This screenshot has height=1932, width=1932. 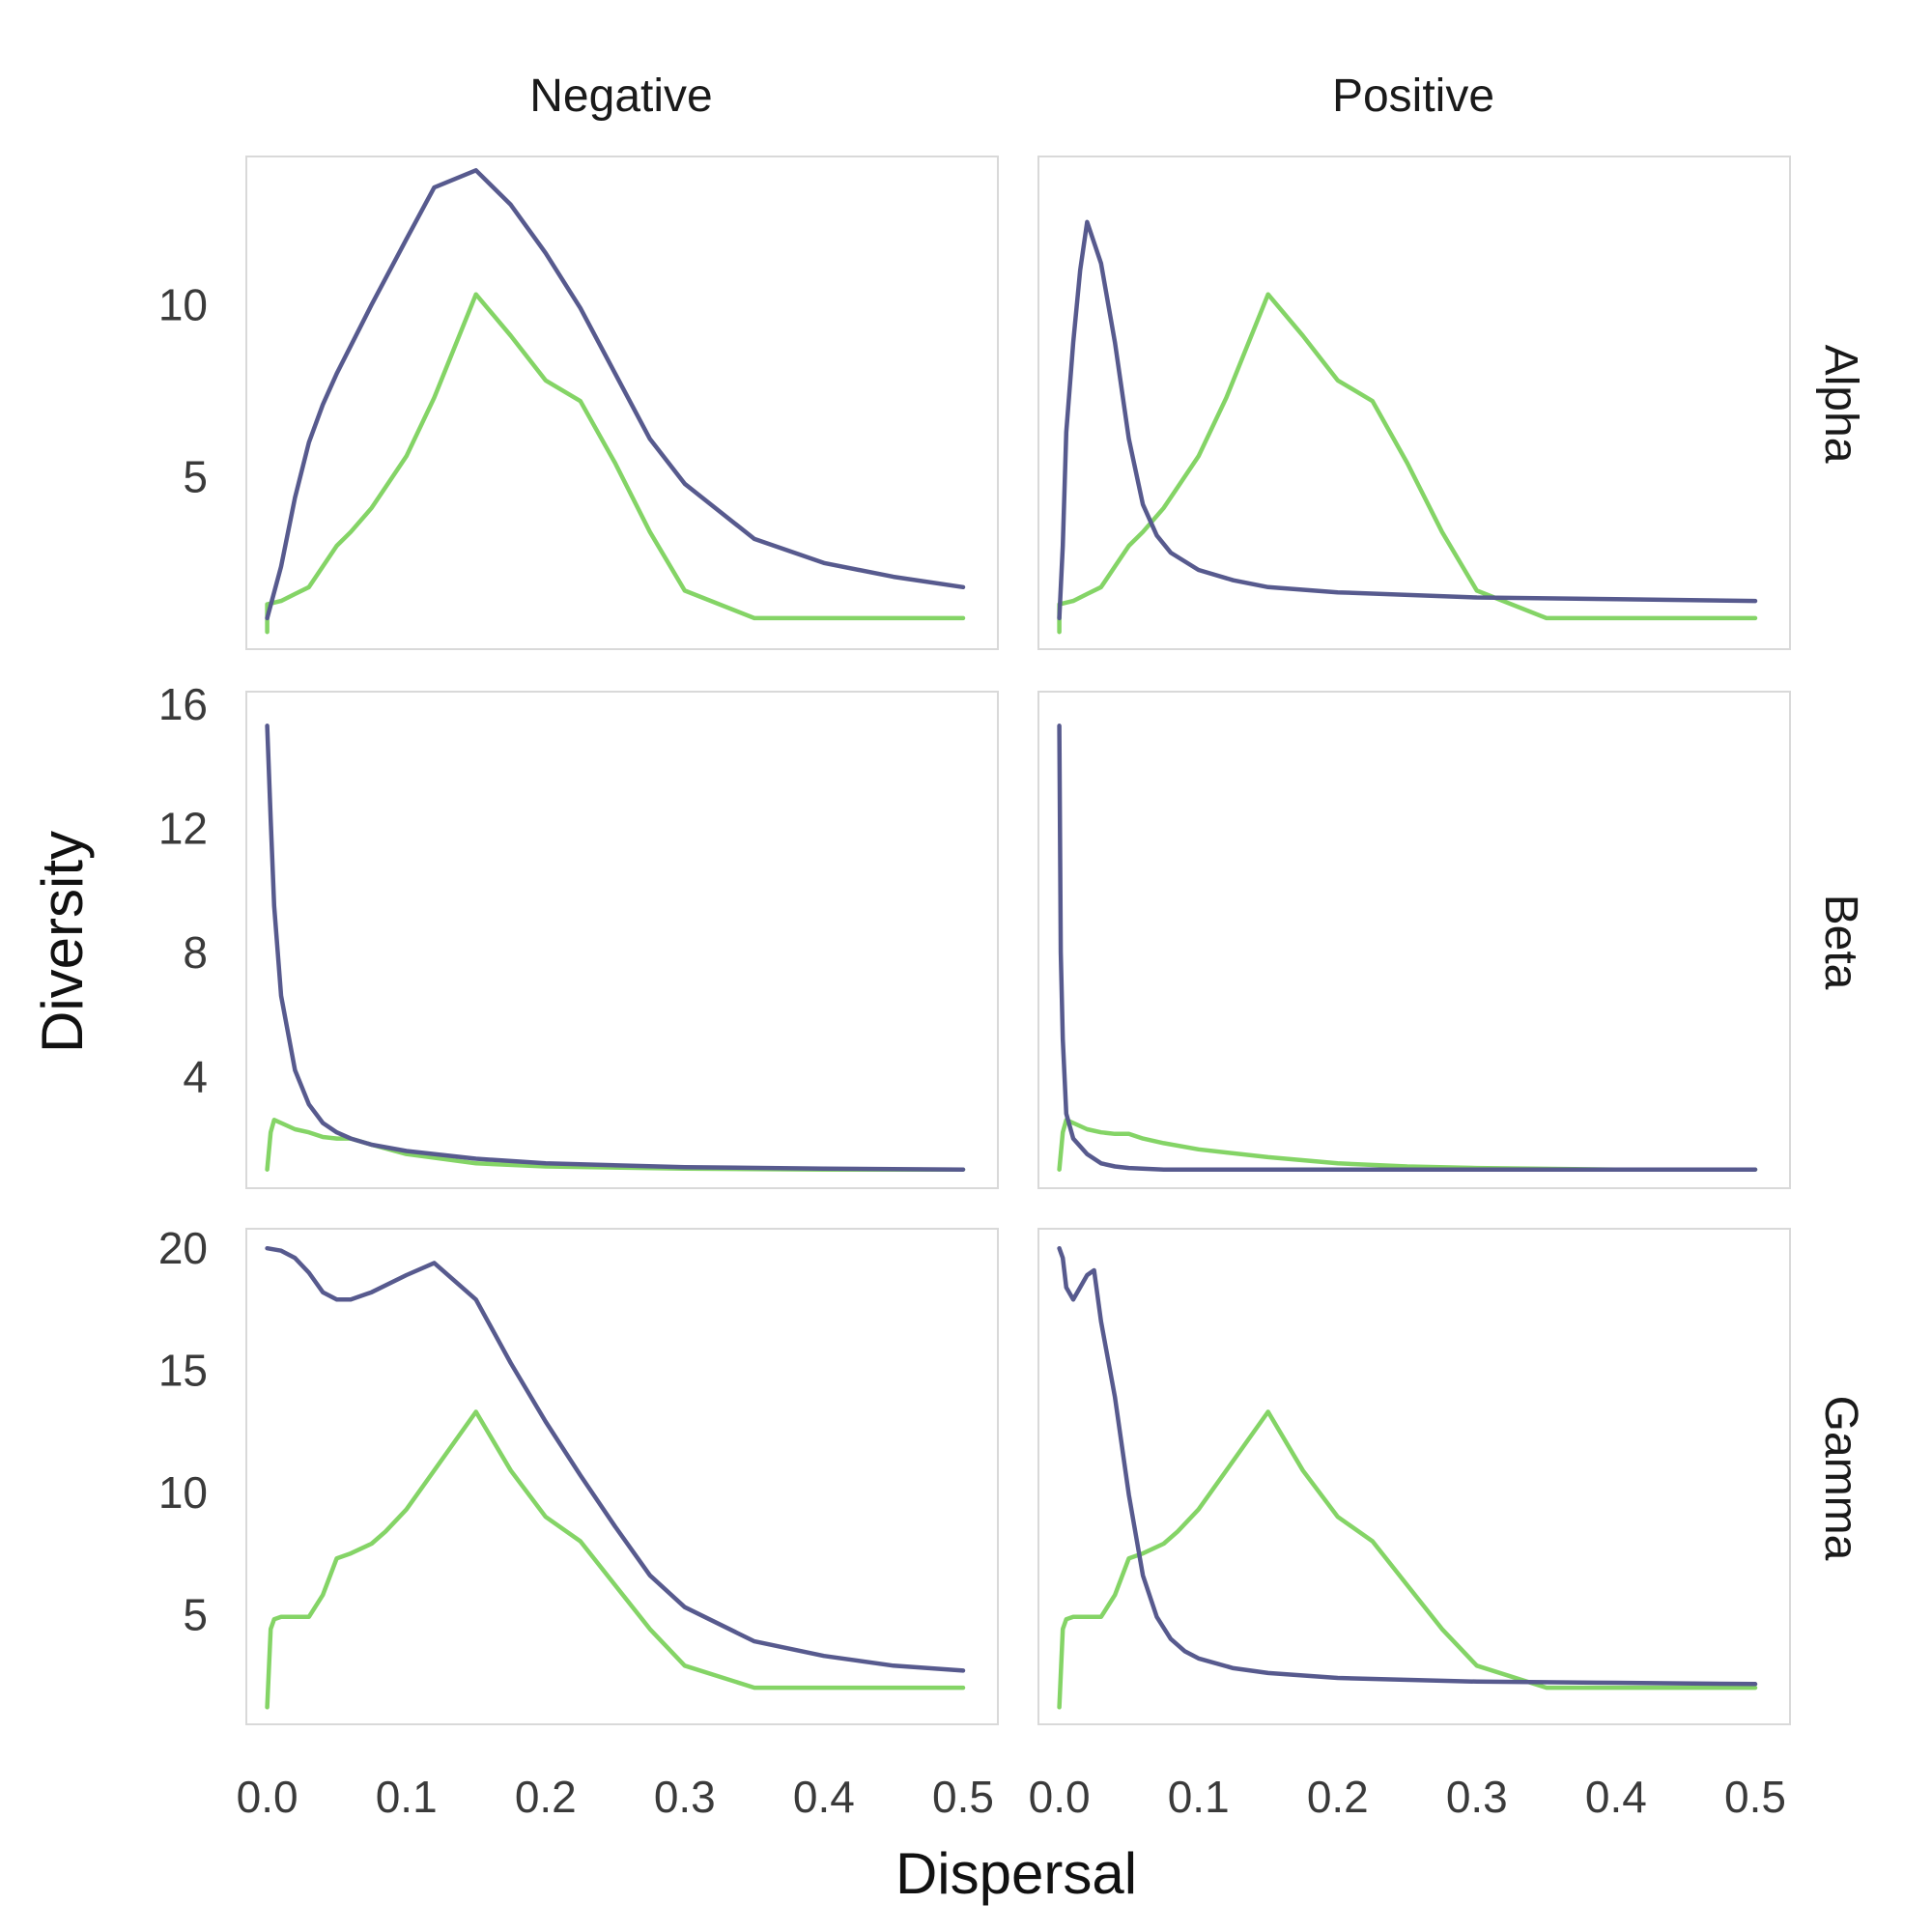 I want to click on y-tick-label: 8, so click(x=195, y=952).